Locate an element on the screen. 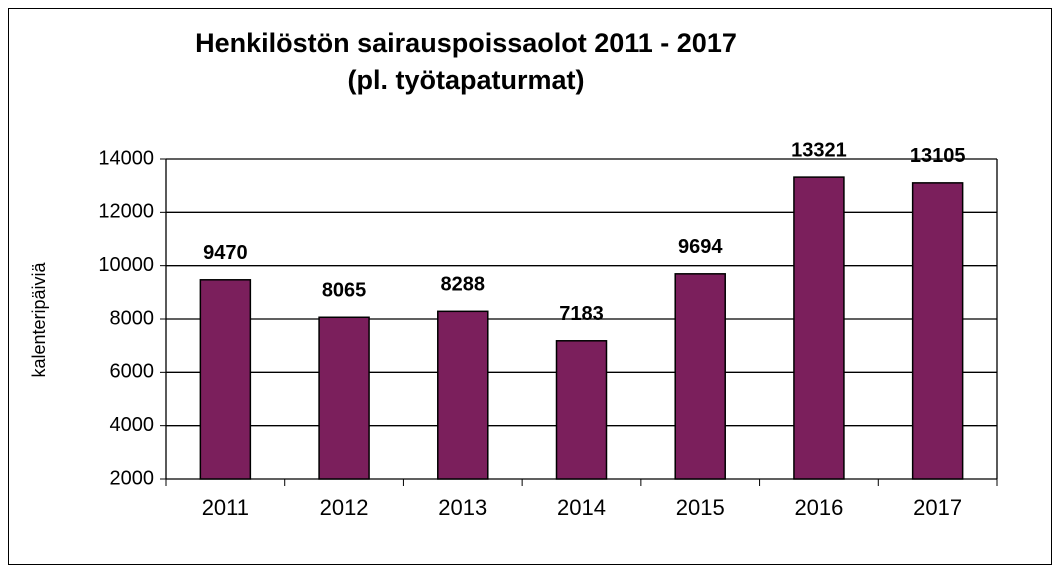  y-tick-label: 2000 is located at coordinates (132, 478).